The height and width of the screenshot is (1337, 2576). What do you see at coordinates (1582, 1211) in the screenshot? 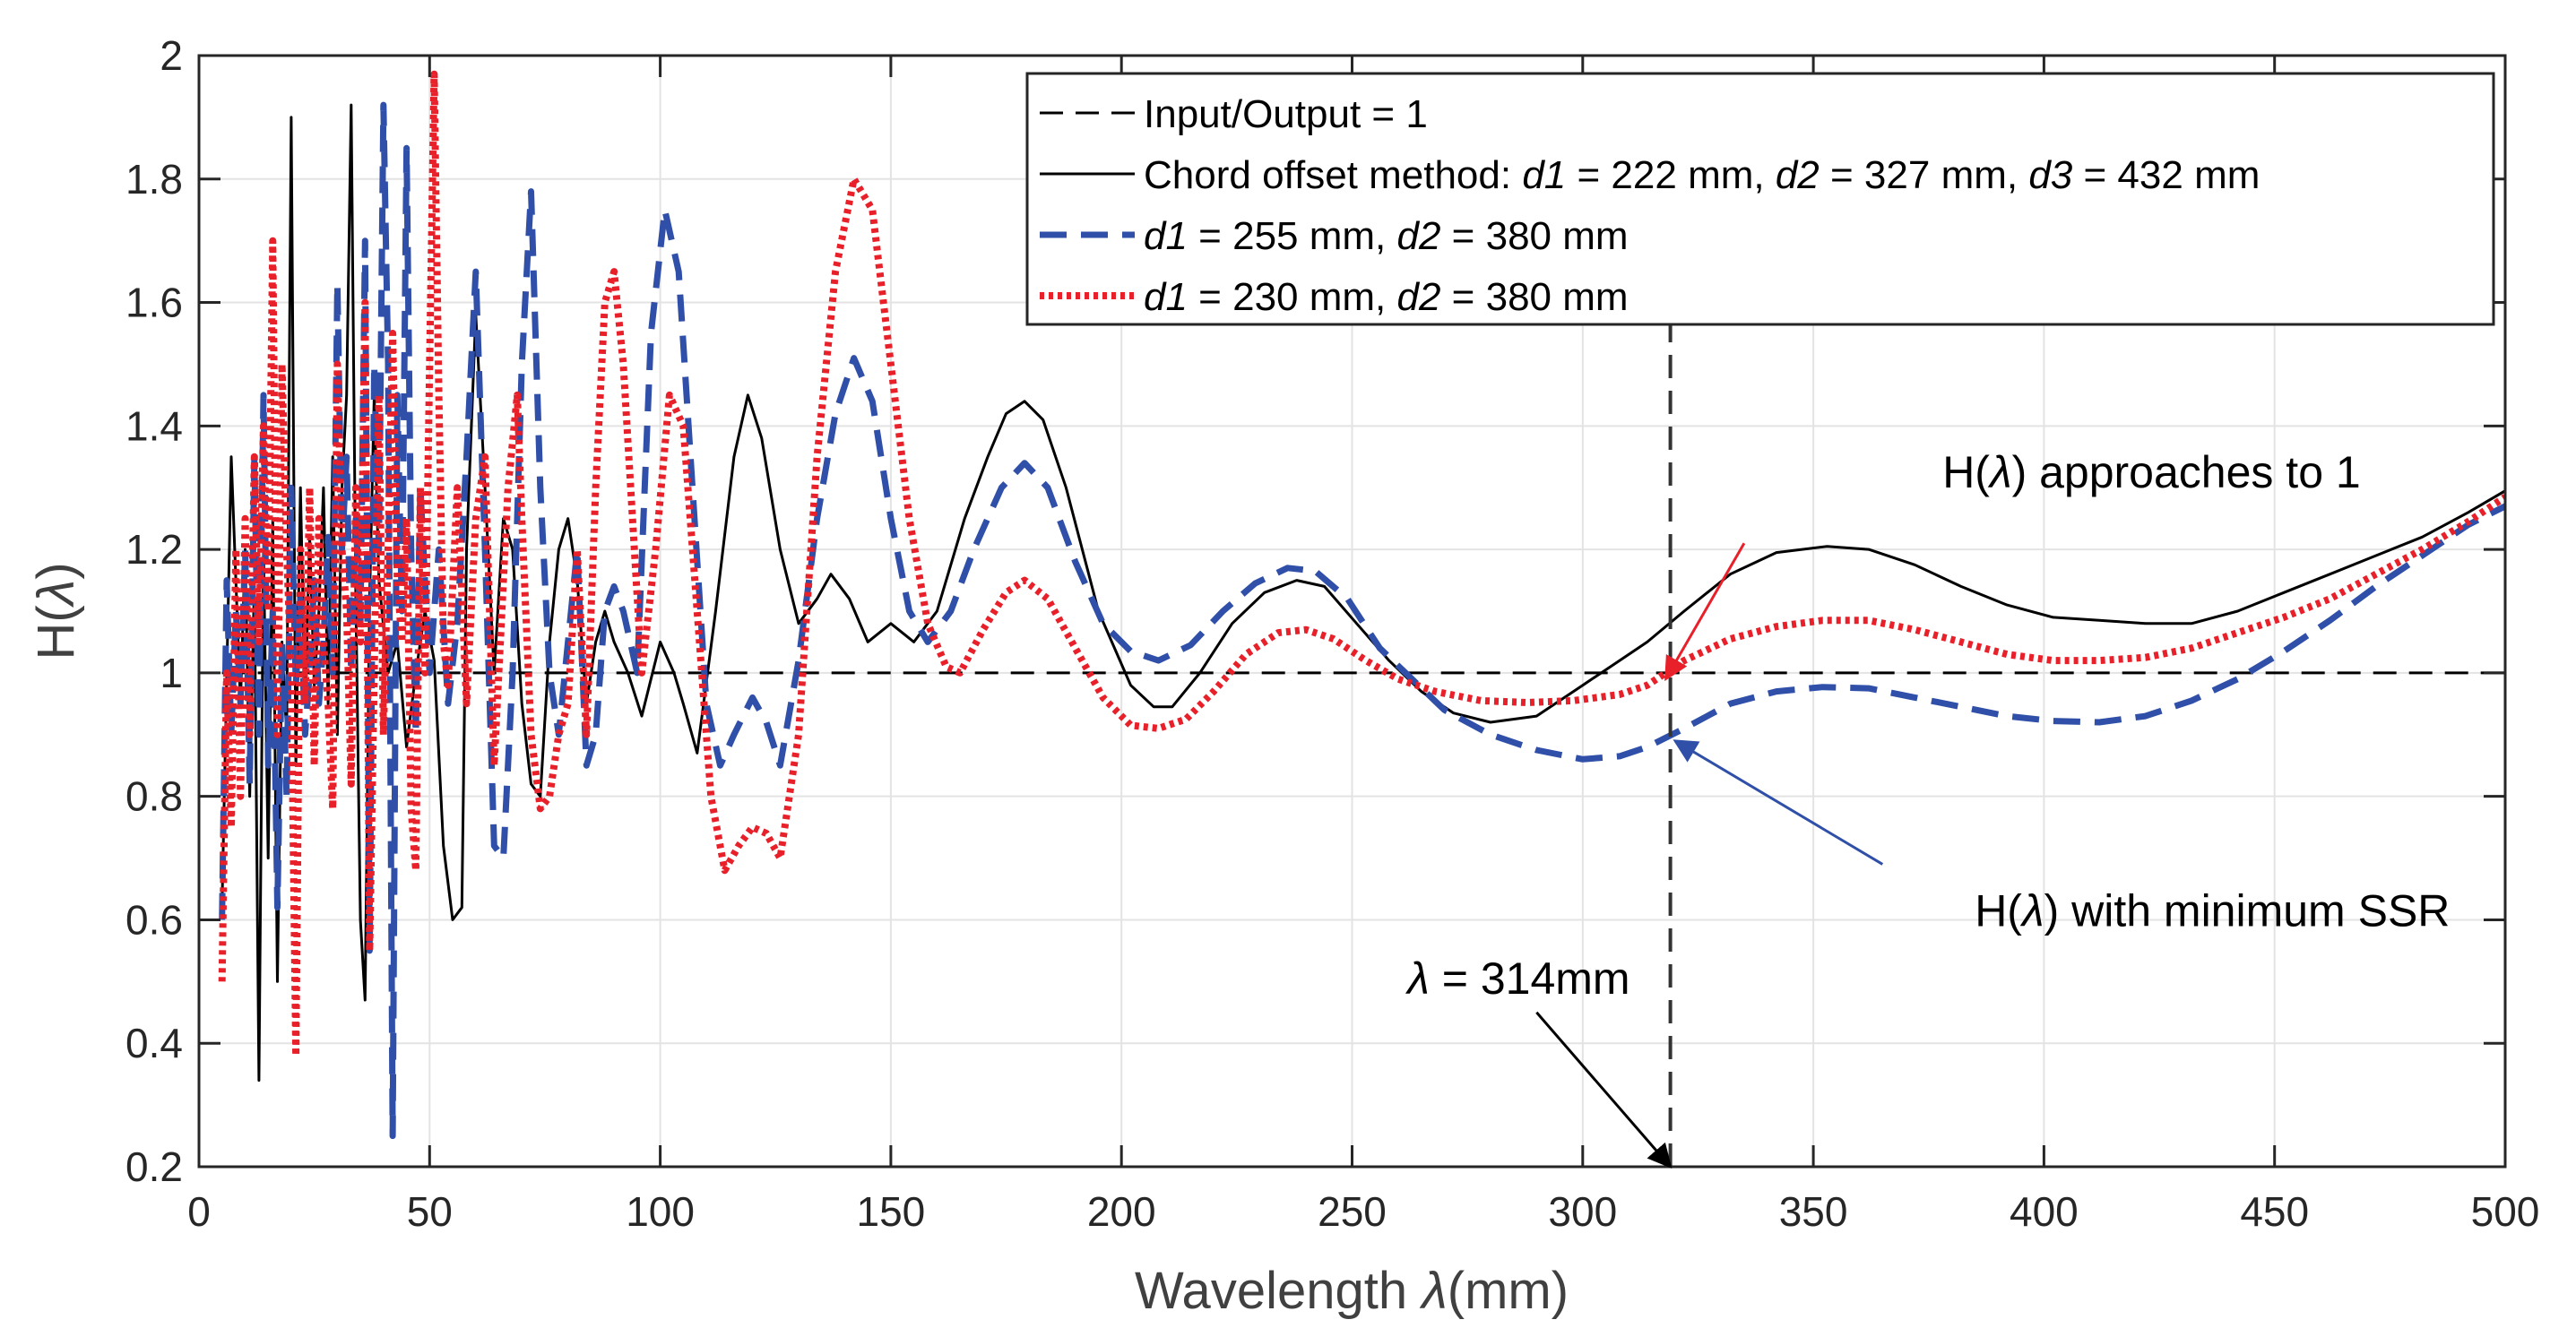
I see `x-tick-label: 300` at bounding box center [1582, 1211].